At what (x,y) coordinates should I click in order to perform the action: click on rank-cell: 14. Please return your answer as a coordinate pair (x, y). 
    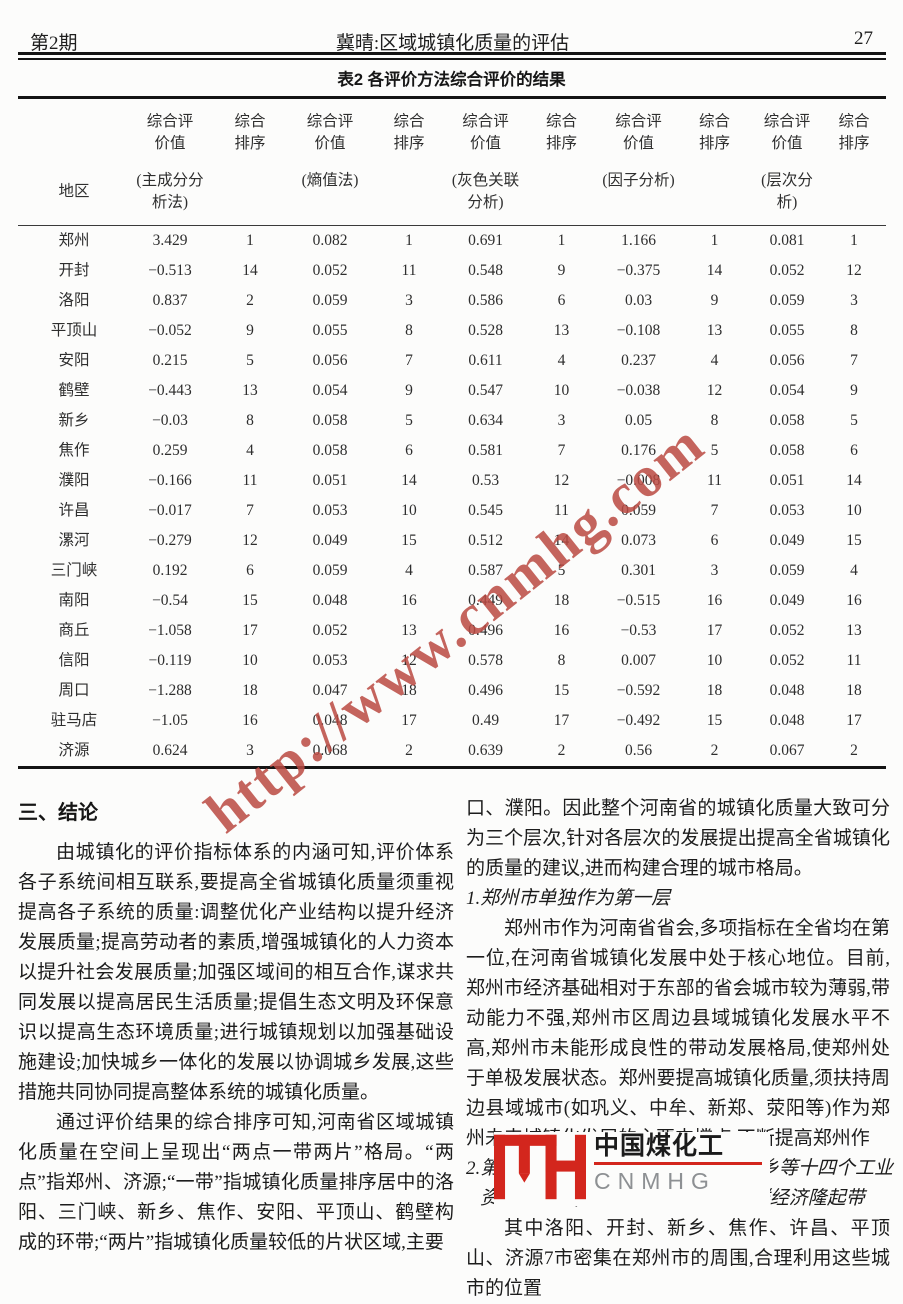
    Looking at the image, I should click on (561, 540).